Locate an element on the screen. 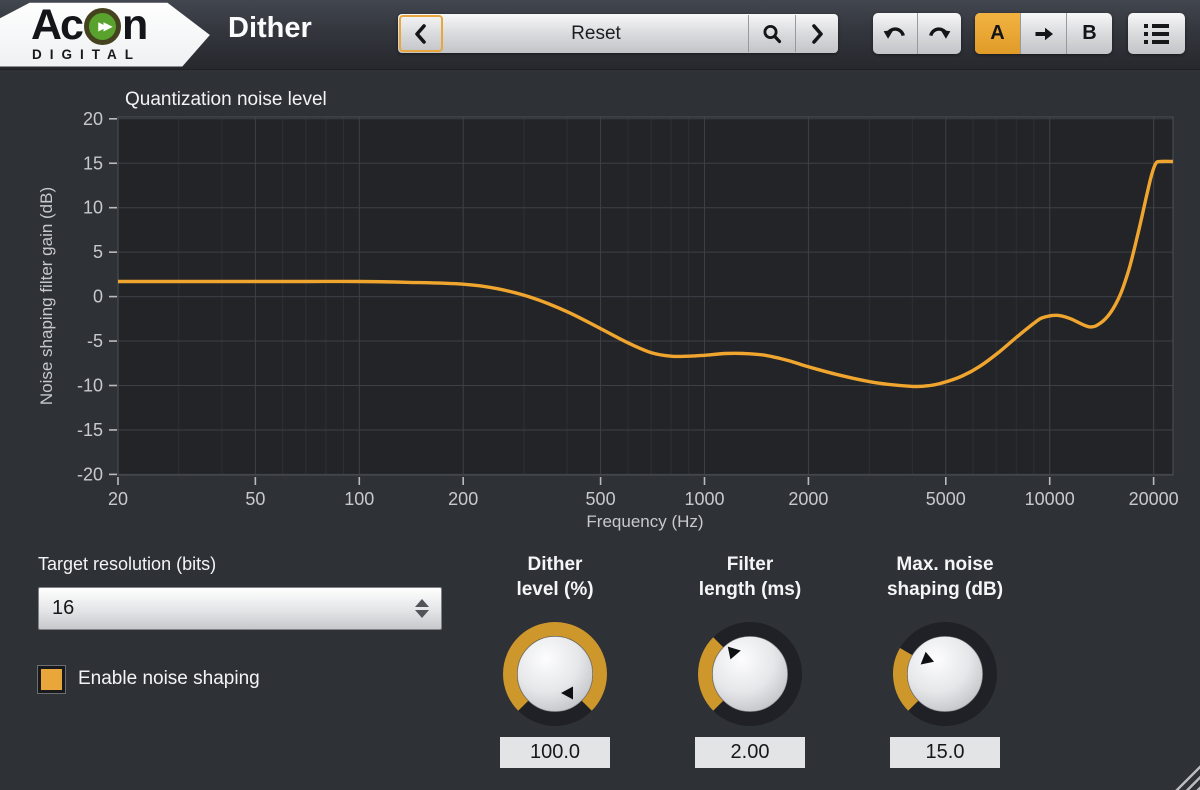 The height and width of the screenshot is (790, 1200). chevron-right-icon is located at coordinates (817, 33).